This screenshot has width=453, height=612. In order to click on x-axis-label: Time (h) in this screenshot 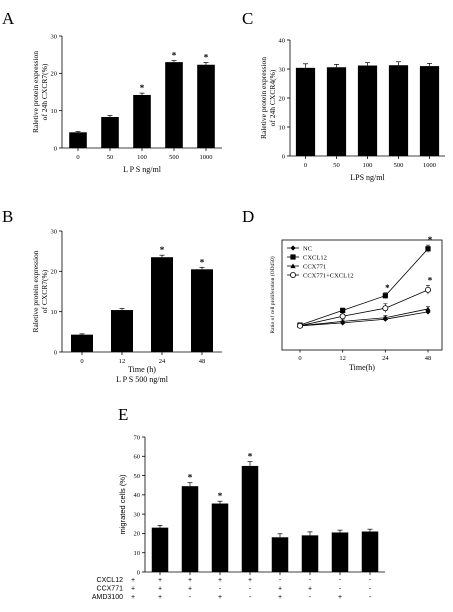, I will do `click(142, 369)`.